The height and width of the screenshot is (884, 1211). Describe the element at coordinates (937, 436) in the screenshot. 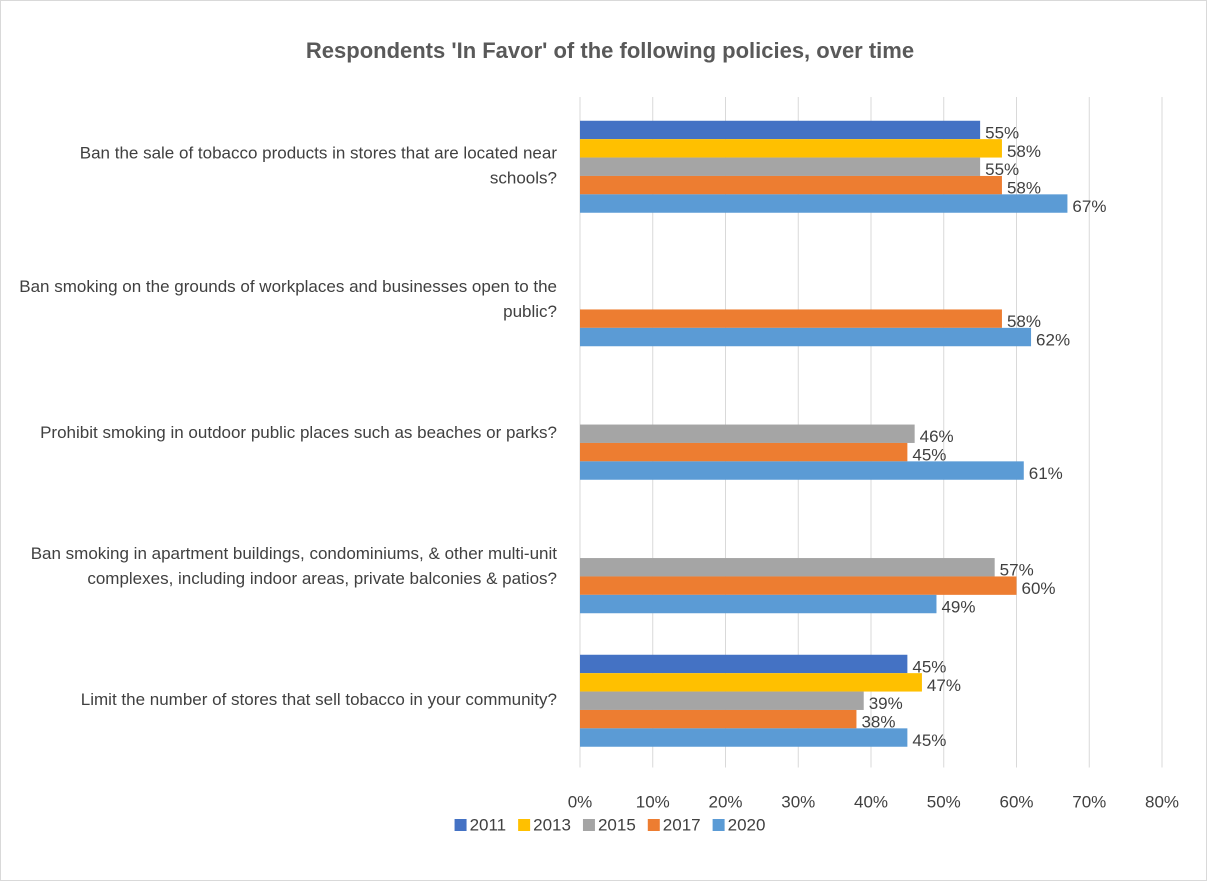

I see `data-label: 46%` at that location.